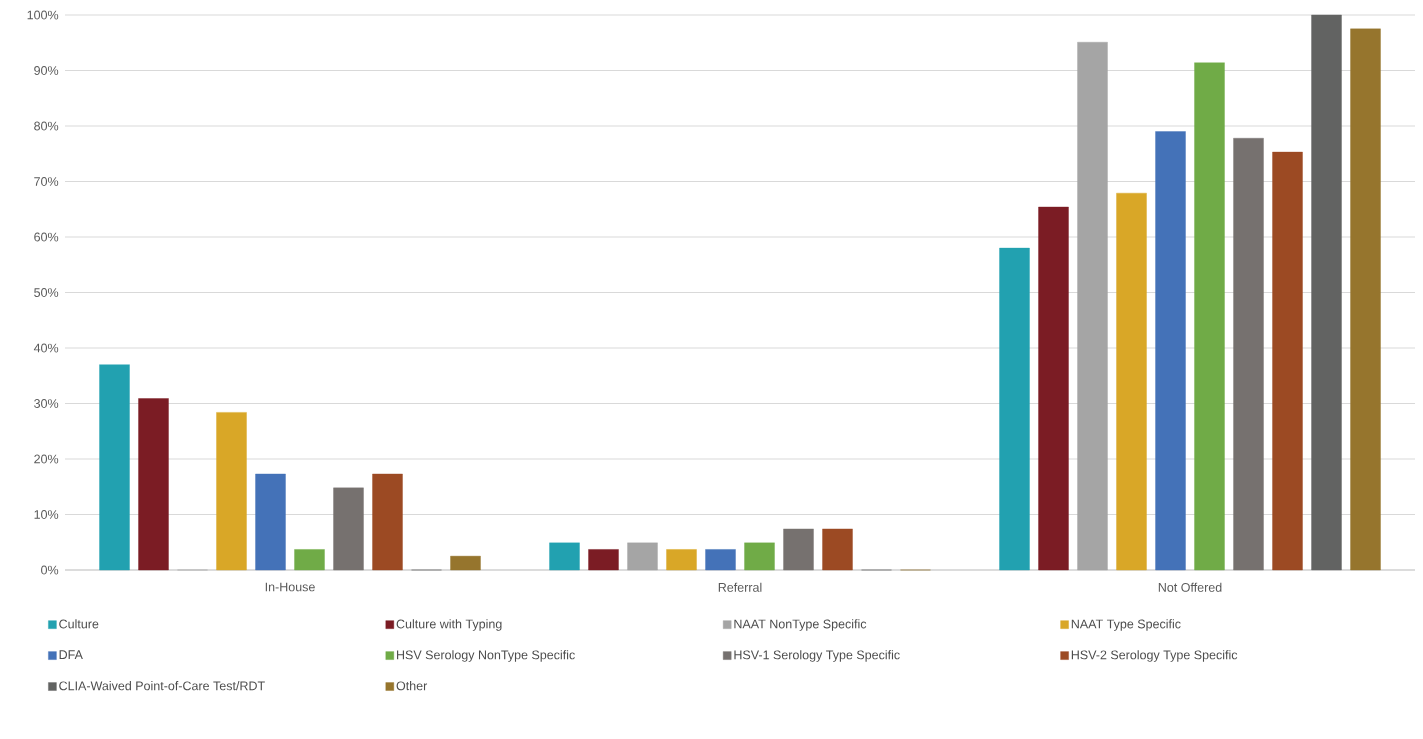 The image size is (1423, 739). What do you see at coordinates (162, 686) in the screenshot?
I see `legend-label: CLIA-Waived Point-of-Care Test/RDT` at bounding box center [162, 686].